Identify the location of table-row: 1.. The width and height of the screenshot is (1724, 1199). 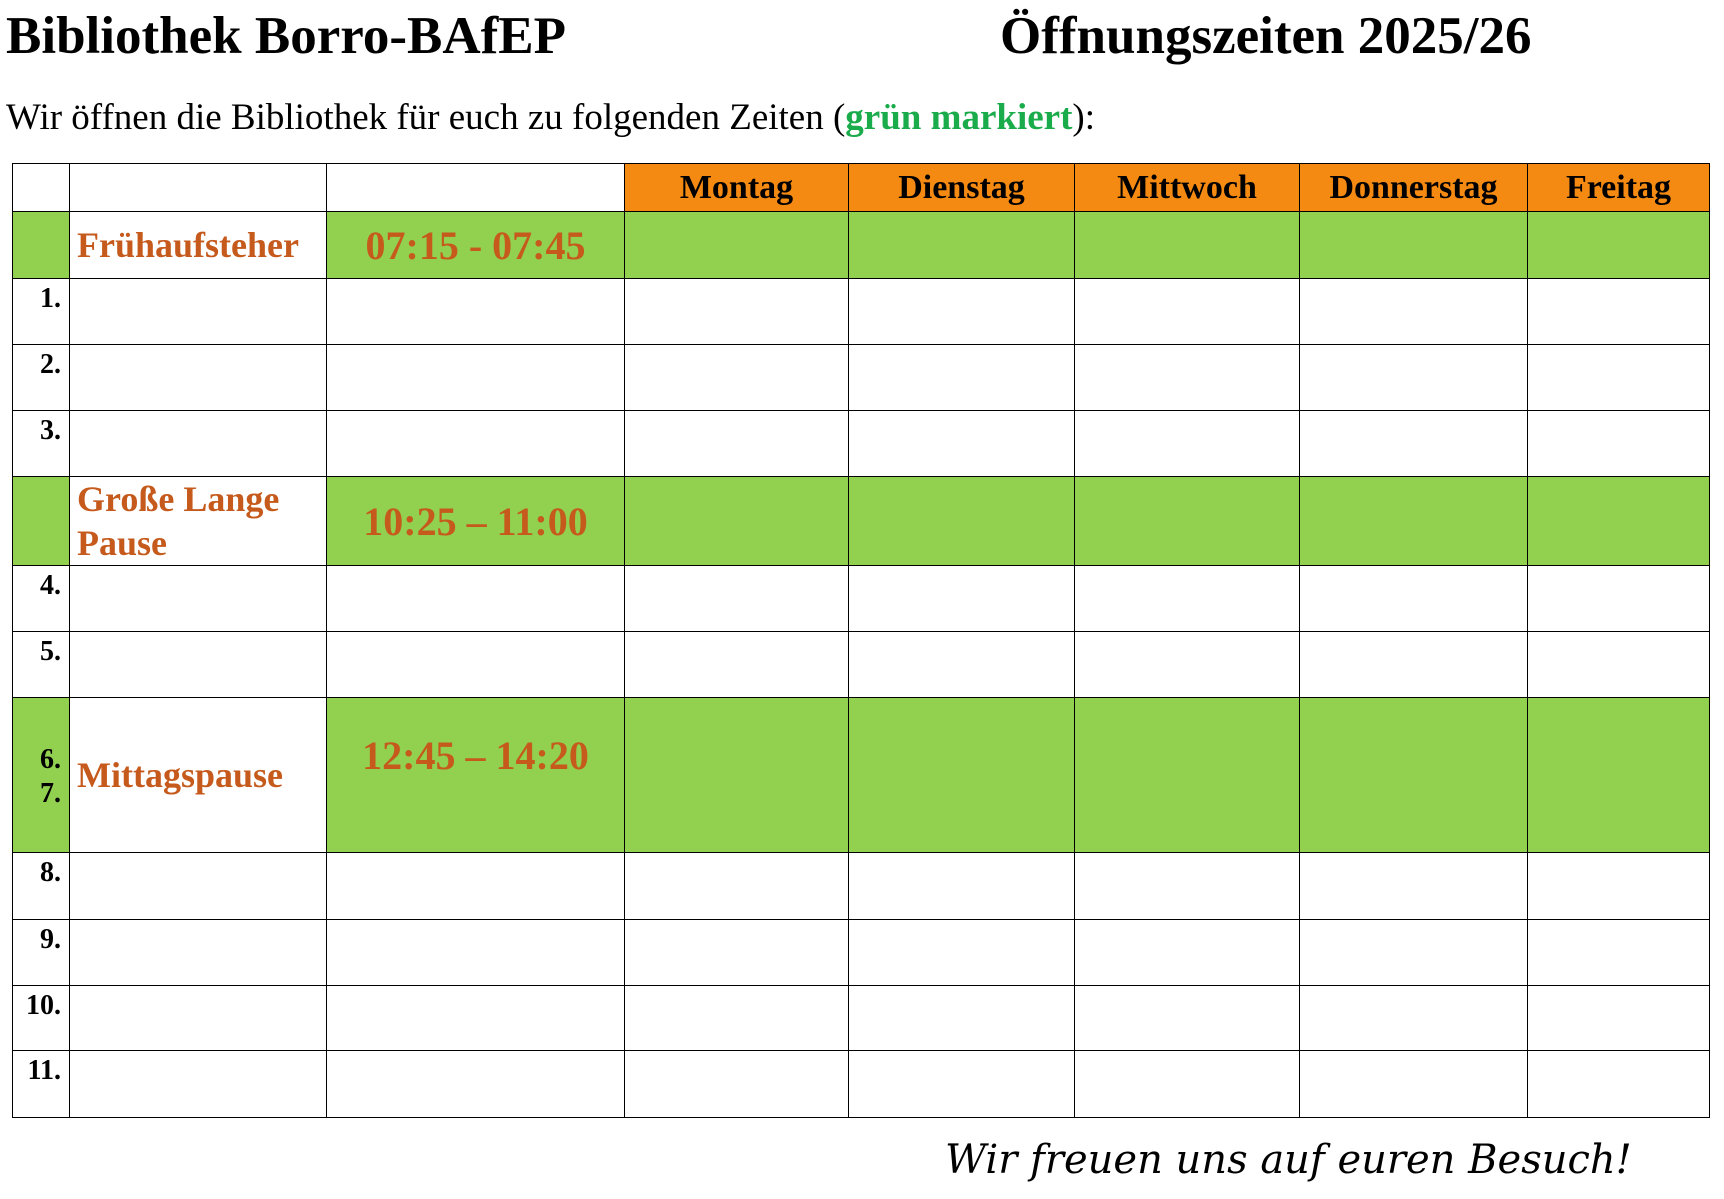
(861, 311).